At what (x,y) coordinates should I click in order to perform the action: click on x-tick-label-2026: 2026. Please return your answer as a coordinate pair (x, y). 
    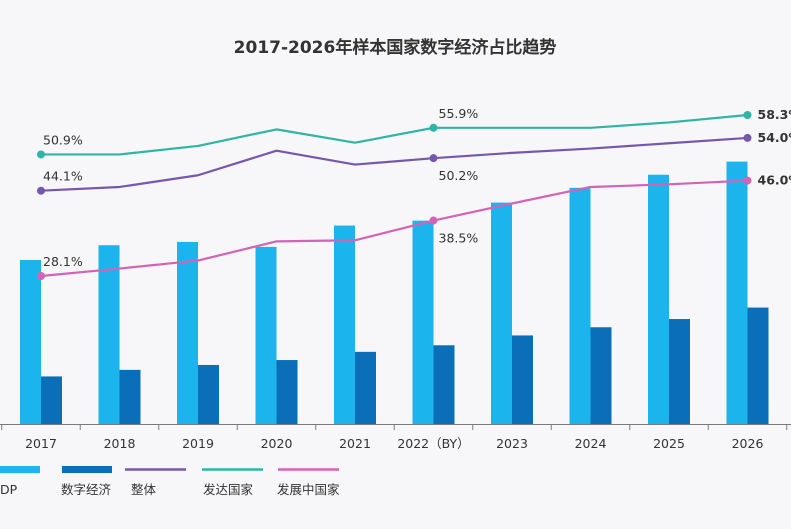
    Looking at the image, I should click on (748, 443).